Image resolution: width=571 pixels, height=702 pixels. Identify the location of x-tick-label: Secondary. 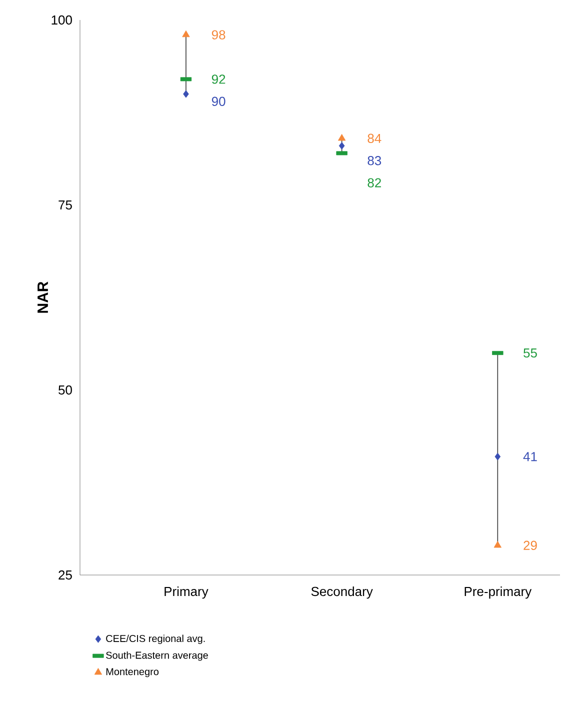
(342, 592).